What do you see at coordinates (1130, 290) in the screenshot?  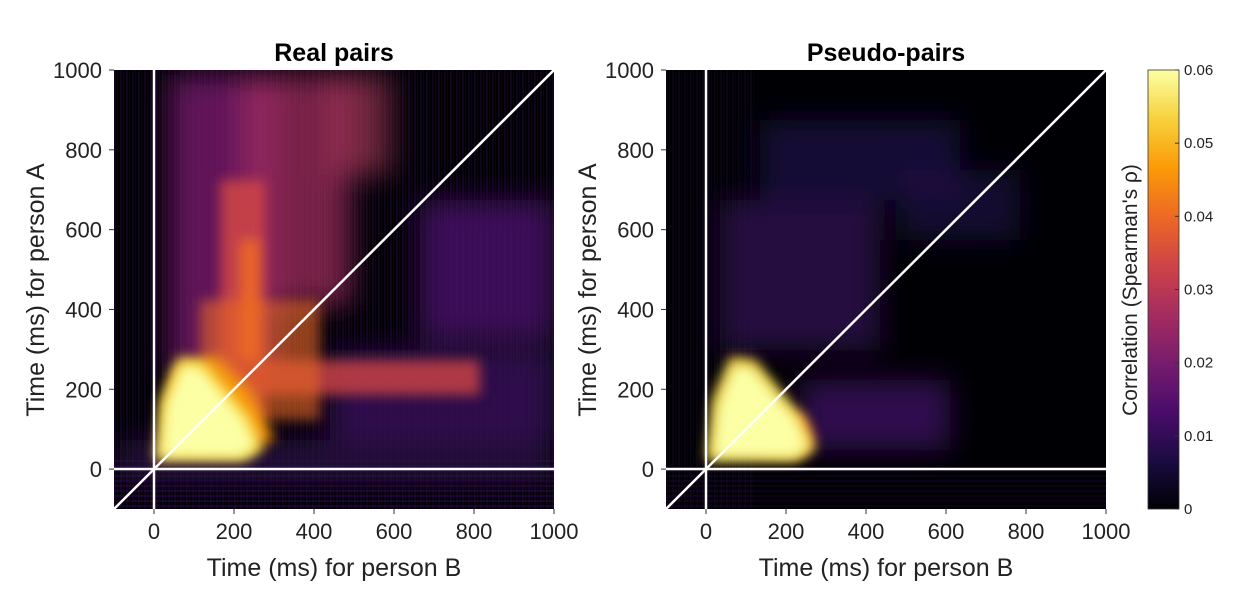 I see `colorbar-label: Correlation (Spearman's ρ)` at bounding box center [1130, 290].